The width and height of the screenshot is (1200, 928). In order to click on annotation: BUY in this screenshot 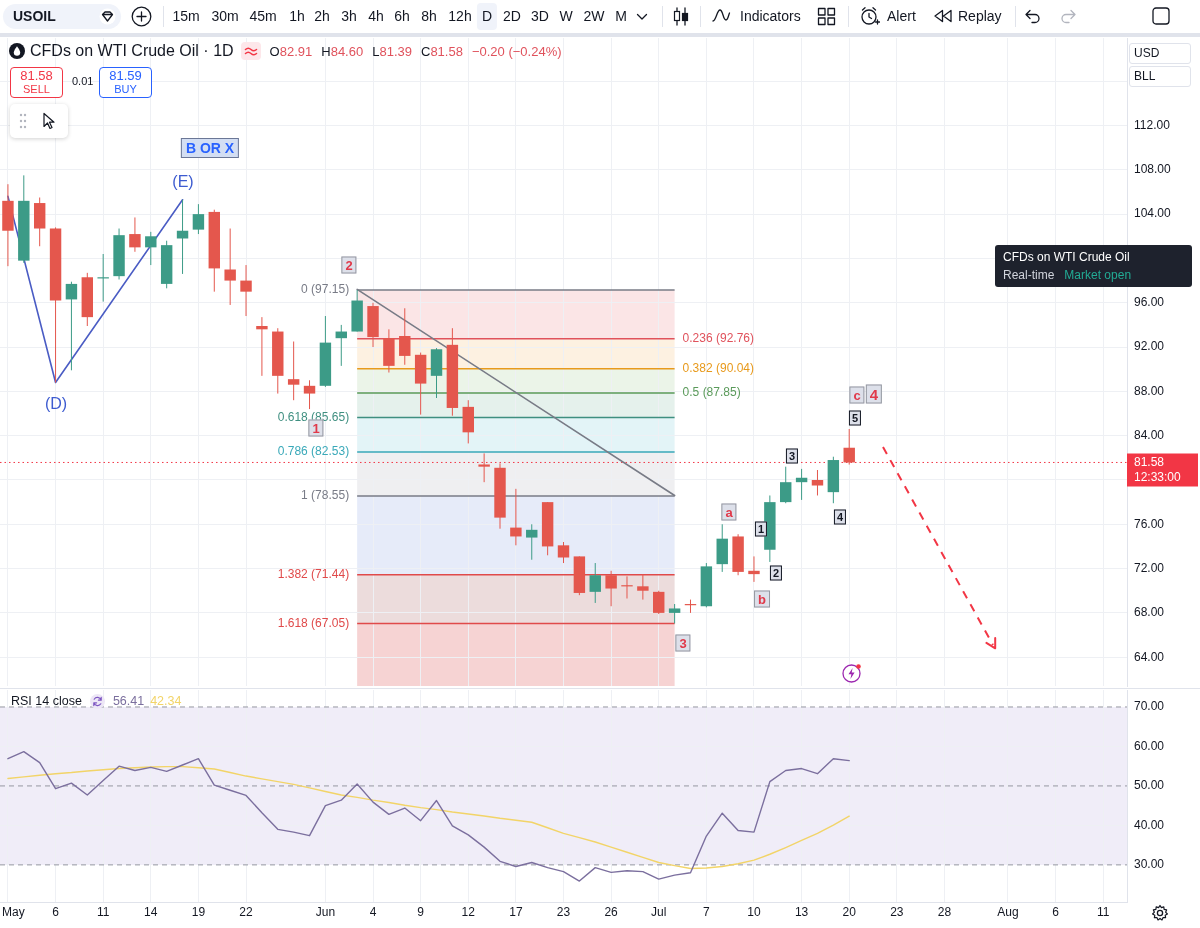, I will do `click(125, 89)`.